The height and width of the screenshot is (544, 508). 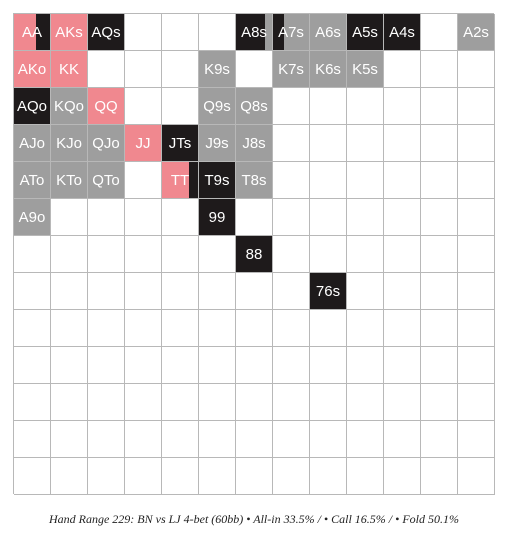 What do you see at coordinates (254, 106) in the screenshot?
I see `hand-label: Q8s` at bounding box center [254, 106].